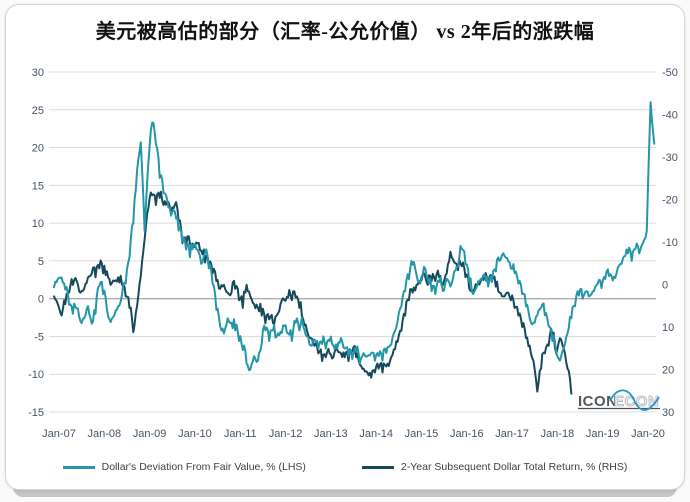 Image resolution: width=690 pixels, height=502 pixels. Describe the element at coordinates (104, 434) in the screenshot. I see `x-axis-tick-label: Jan-08` at that location.